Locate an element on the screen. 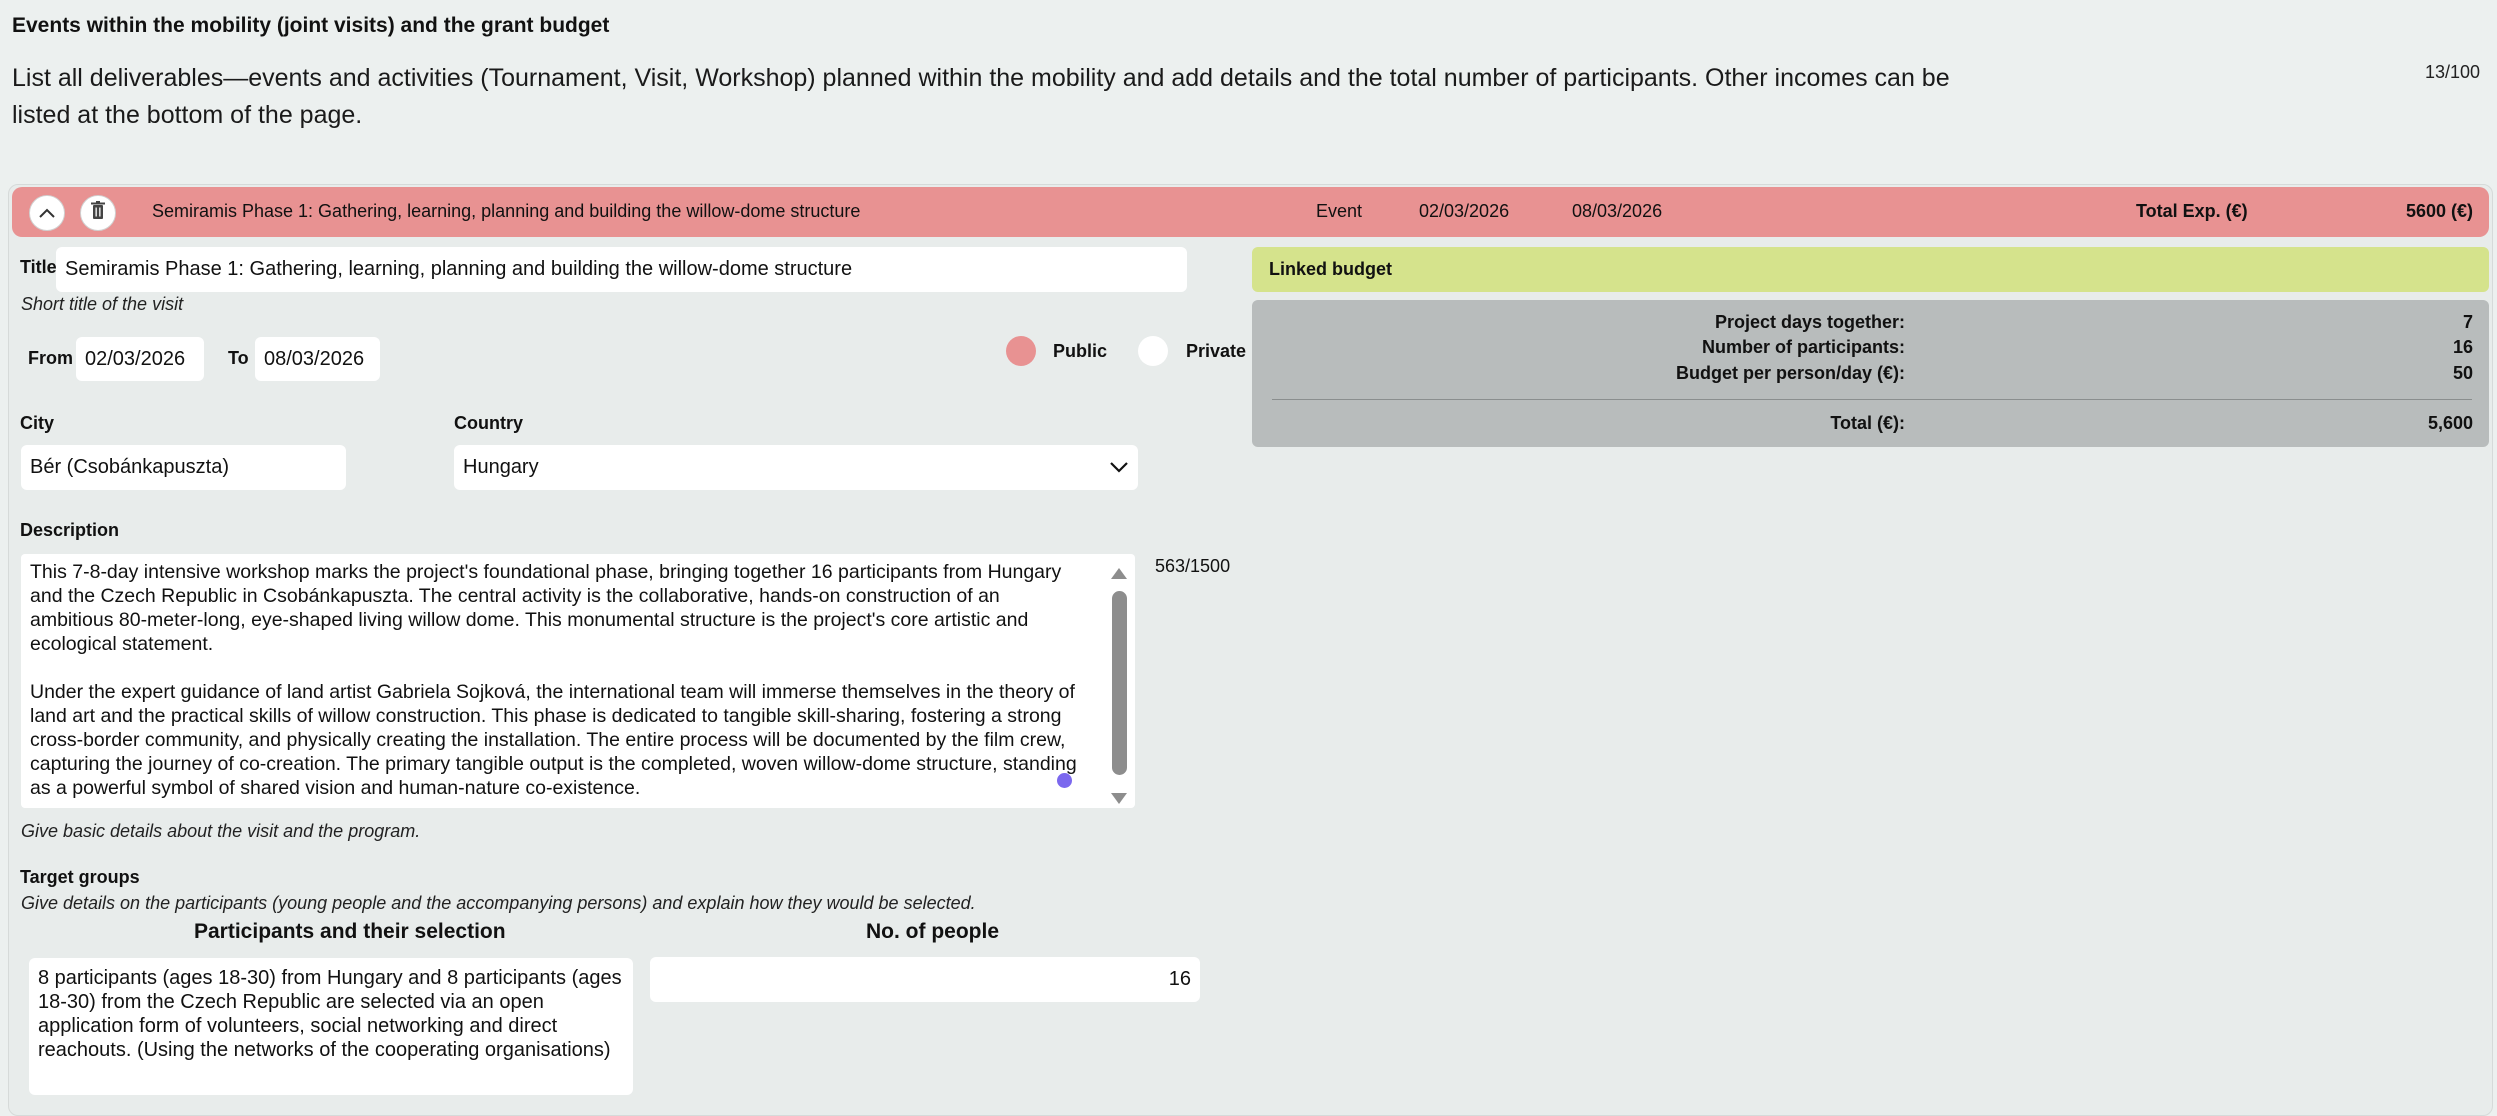  budget-total-value: 5,600 is located at coordinates (2450, 423).